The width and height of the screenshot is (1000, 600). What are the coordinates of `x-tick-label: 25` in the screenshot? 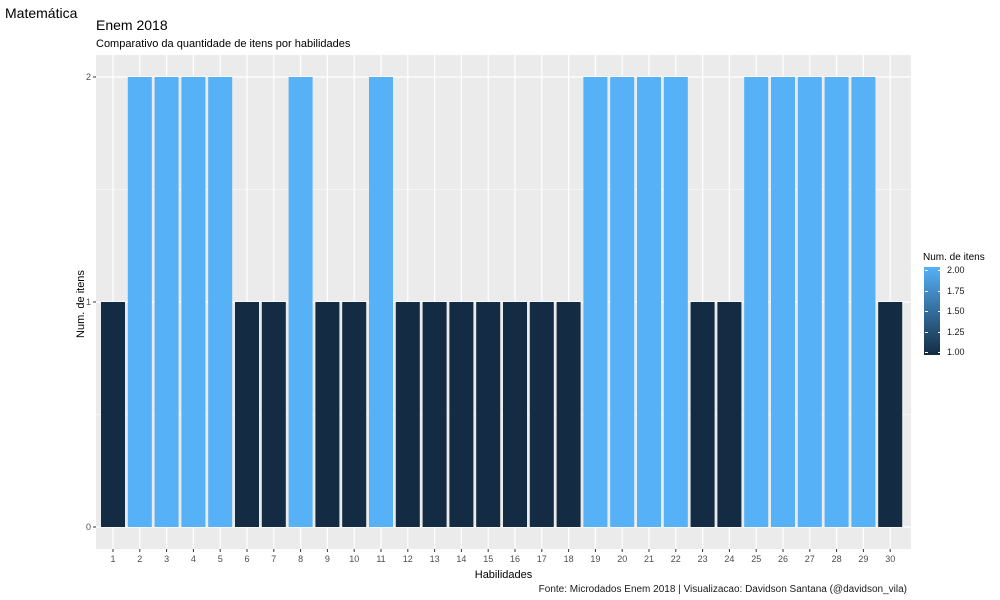 It's located at (756, 559).